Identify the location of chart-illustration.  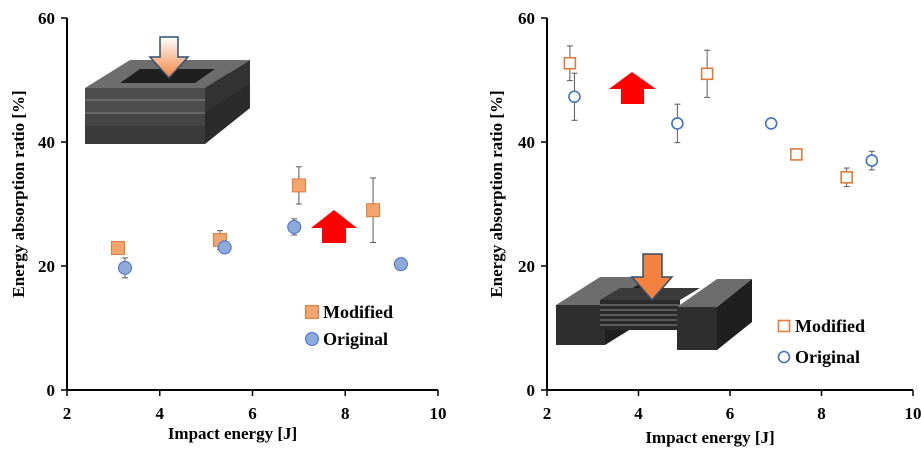
(654, 313).